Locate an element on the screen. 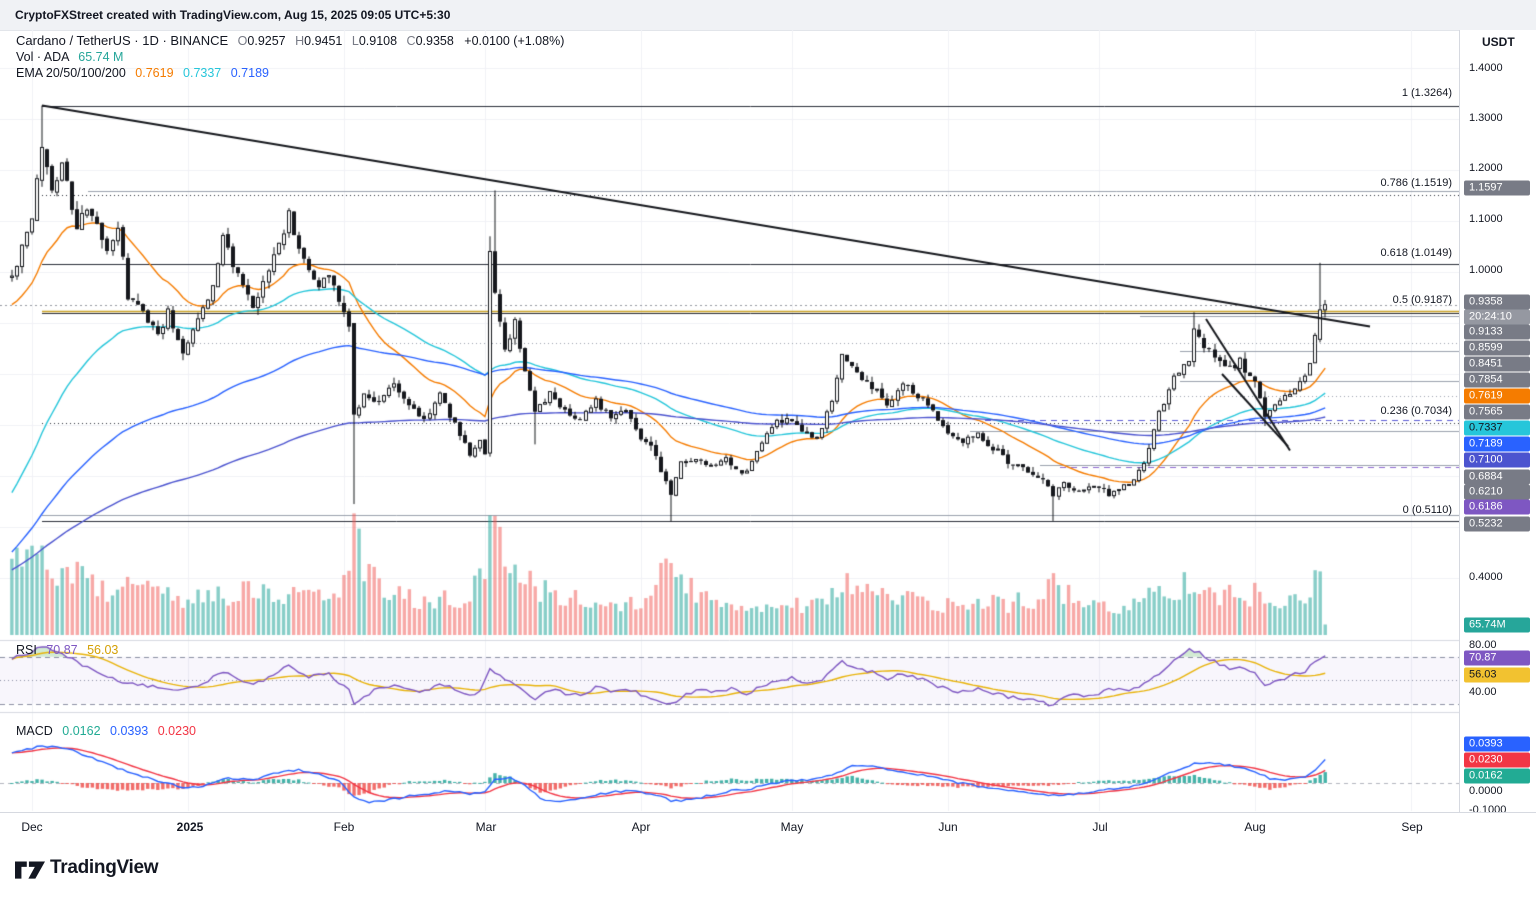 This screenshot has width=1536, height=899. price-axis-label: 1.0000 is located at coordinates (1486, 270).